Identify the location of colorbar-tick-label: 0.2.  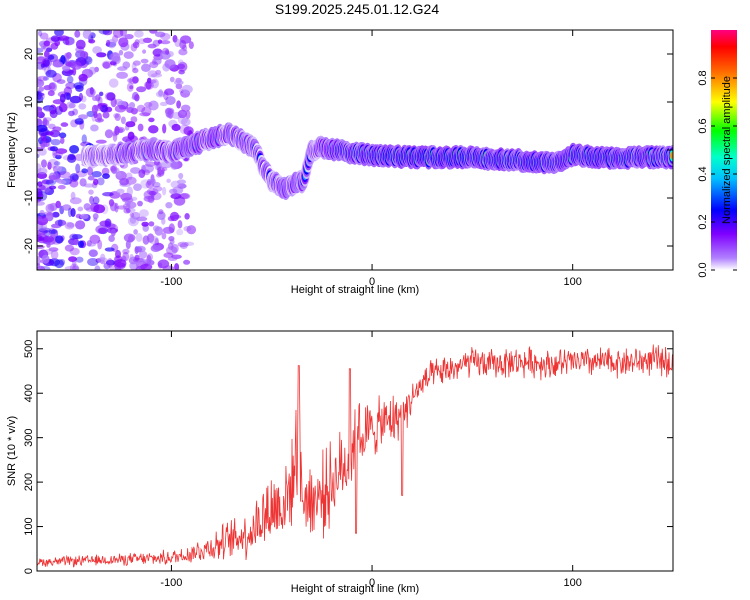
(703, 221).